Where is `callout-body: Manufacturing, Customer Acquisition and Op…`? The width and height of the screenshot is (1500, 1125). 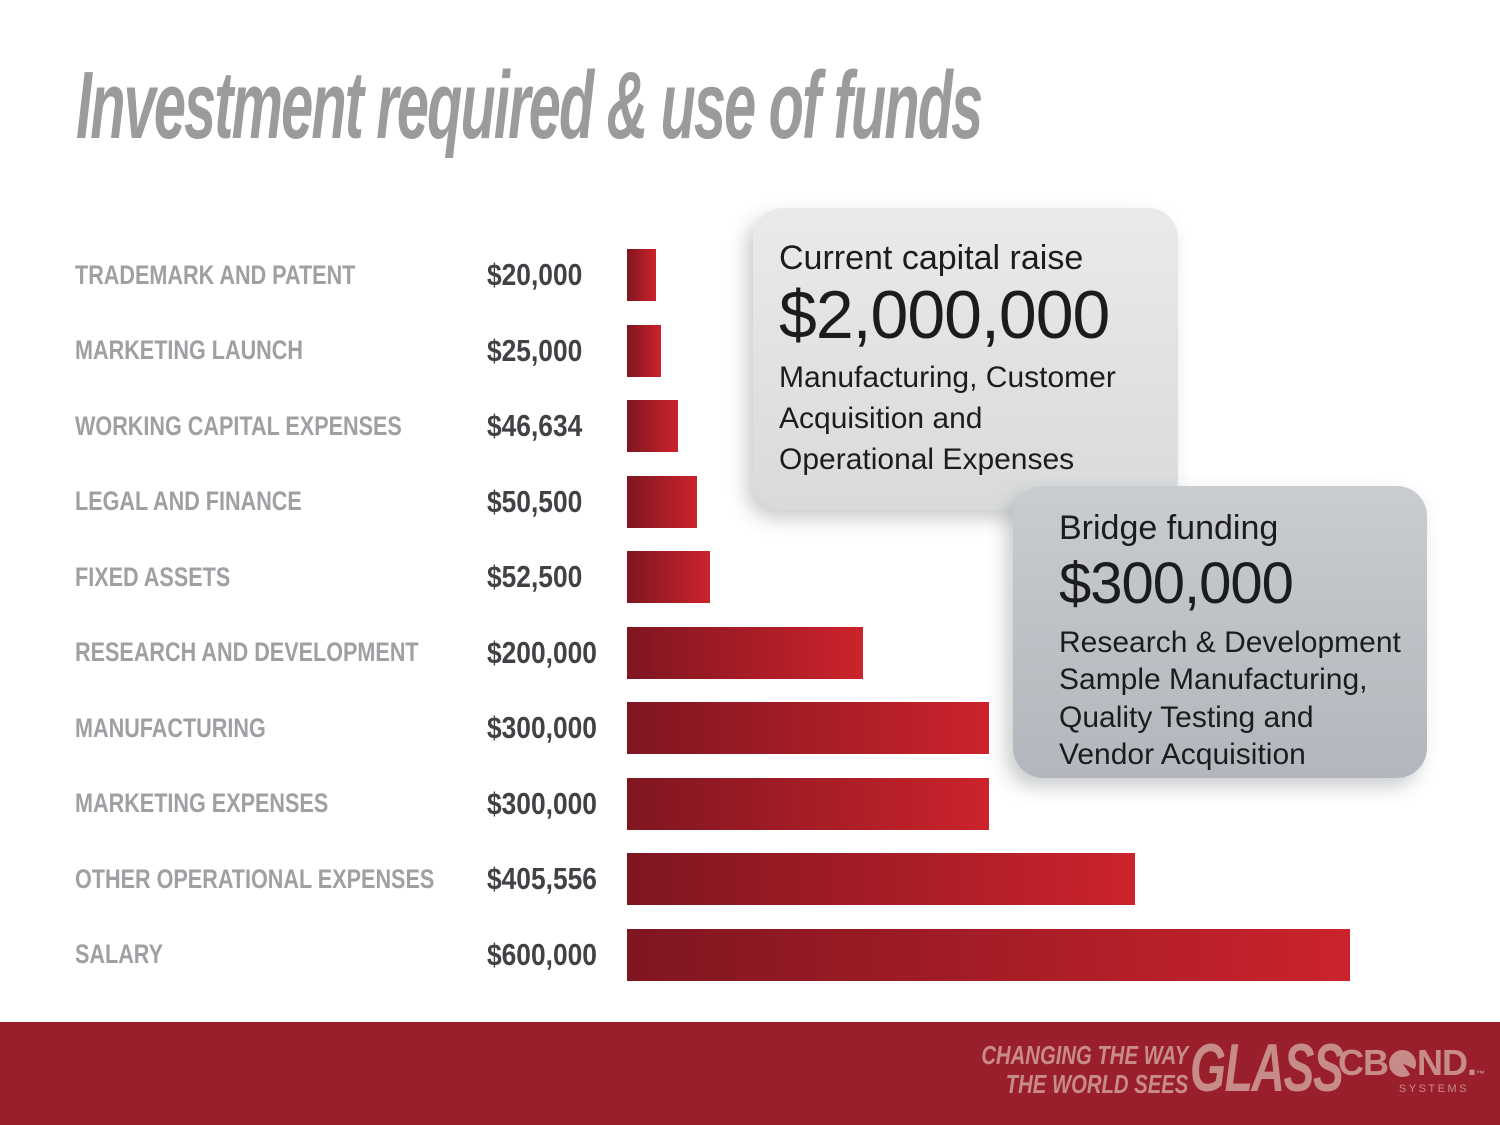
callout-body: Manufacturing, Customer Acquisition and Op… is located at coordinates (968, 418).